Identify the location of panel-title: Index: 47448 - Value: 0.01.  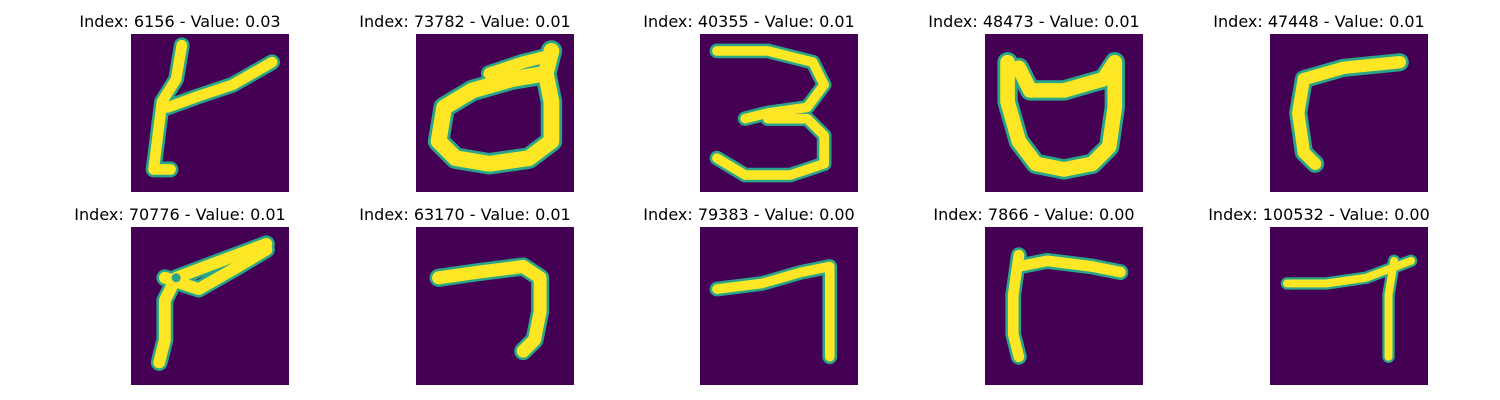
(1319, 21).